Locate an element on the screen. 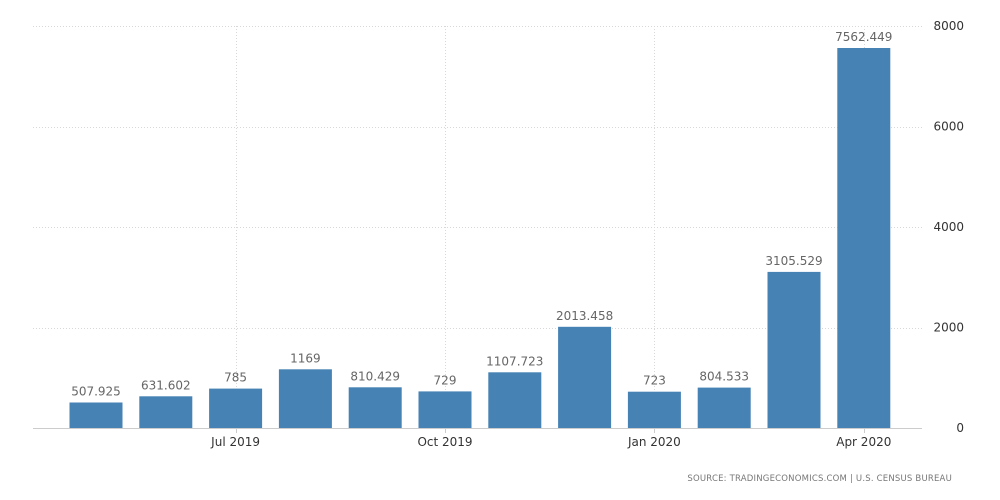 Image resolution: width=1000 pixels, height=500 pixels. bar-value-label: 1107.723 is located at coordinates (514, 361).